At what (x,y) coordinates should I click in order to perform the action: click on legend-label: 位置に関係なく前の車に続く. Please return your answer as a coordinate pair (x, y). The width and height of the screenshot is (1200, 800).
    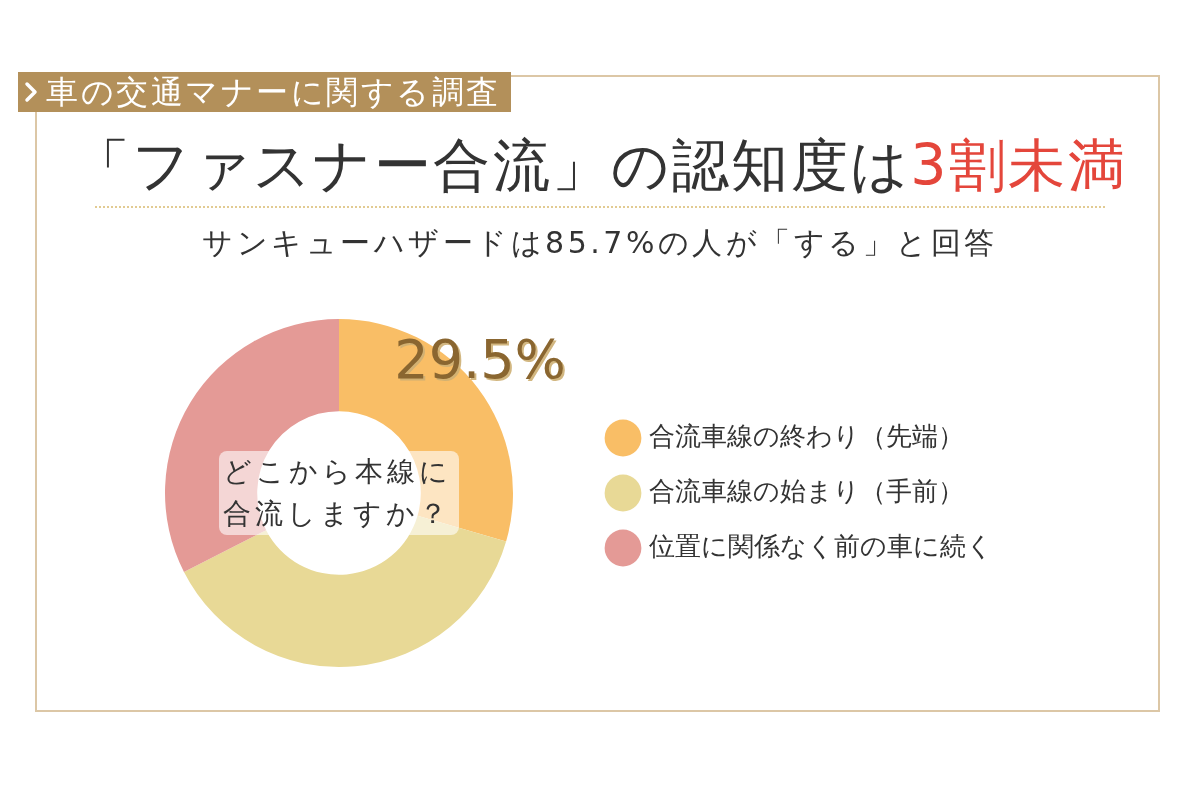
    Looking at the image, I should click on (821, 545).